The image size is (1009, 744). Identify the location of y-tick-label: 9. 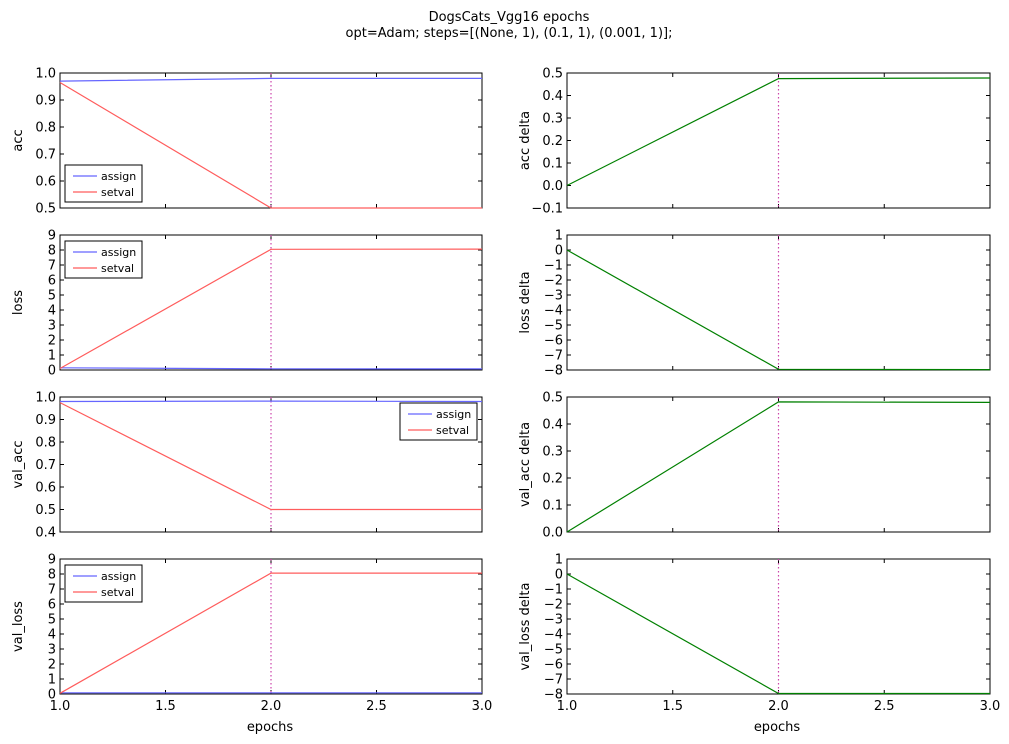
(52, 560).